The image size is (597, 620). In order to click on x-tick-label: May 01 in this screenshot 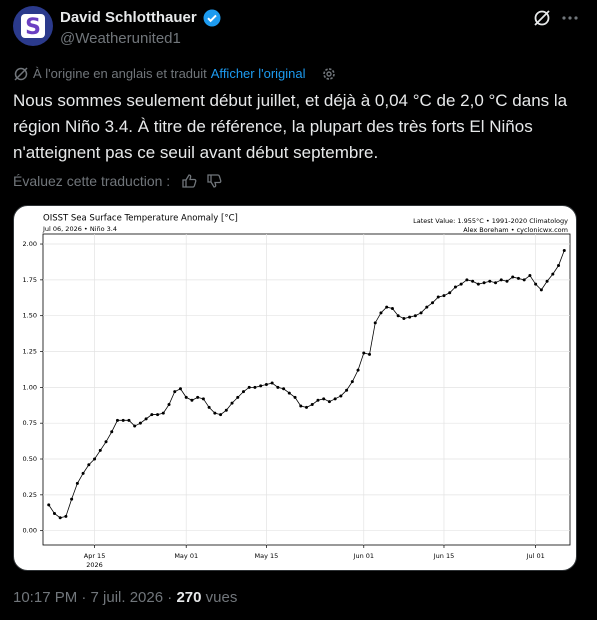, I will do `click(186, 556)`.